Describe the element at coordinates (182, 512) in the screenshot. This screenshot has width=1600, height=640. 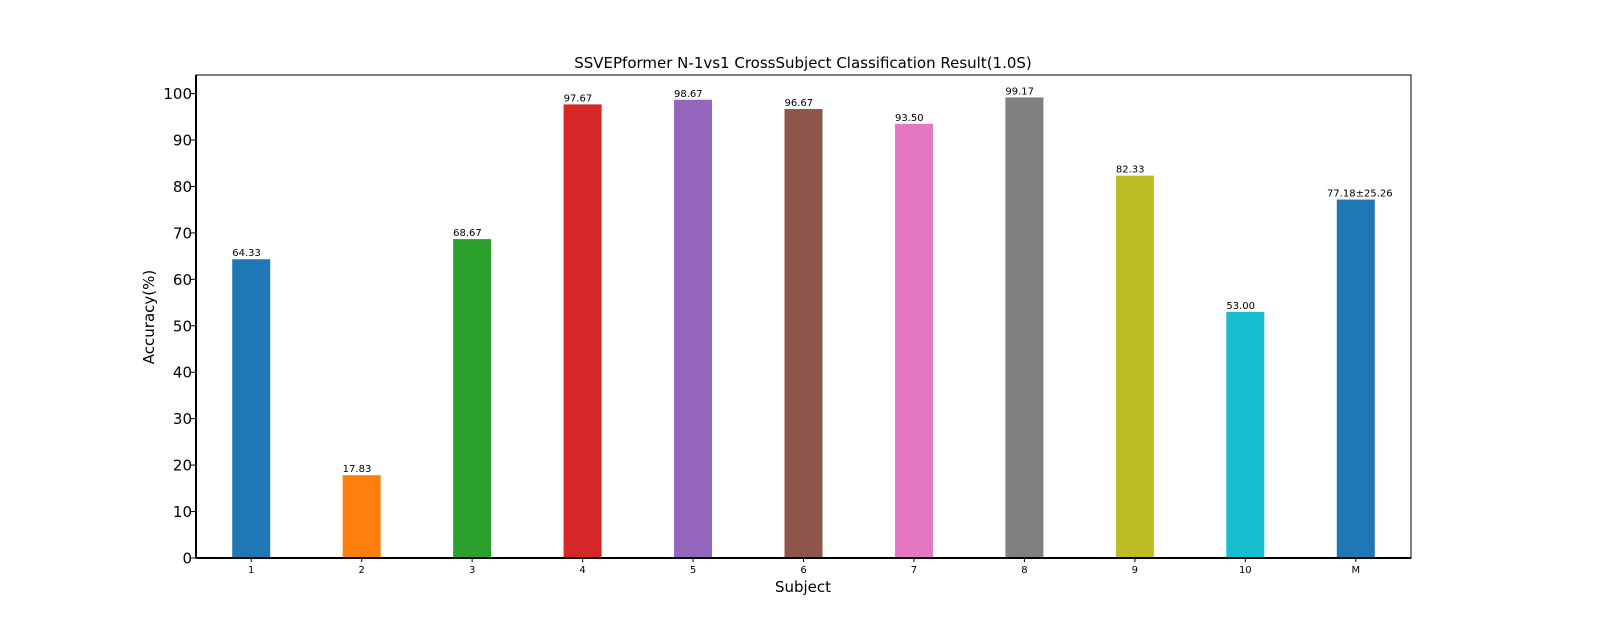
I see `y-tick-label-10: 10` at that location.